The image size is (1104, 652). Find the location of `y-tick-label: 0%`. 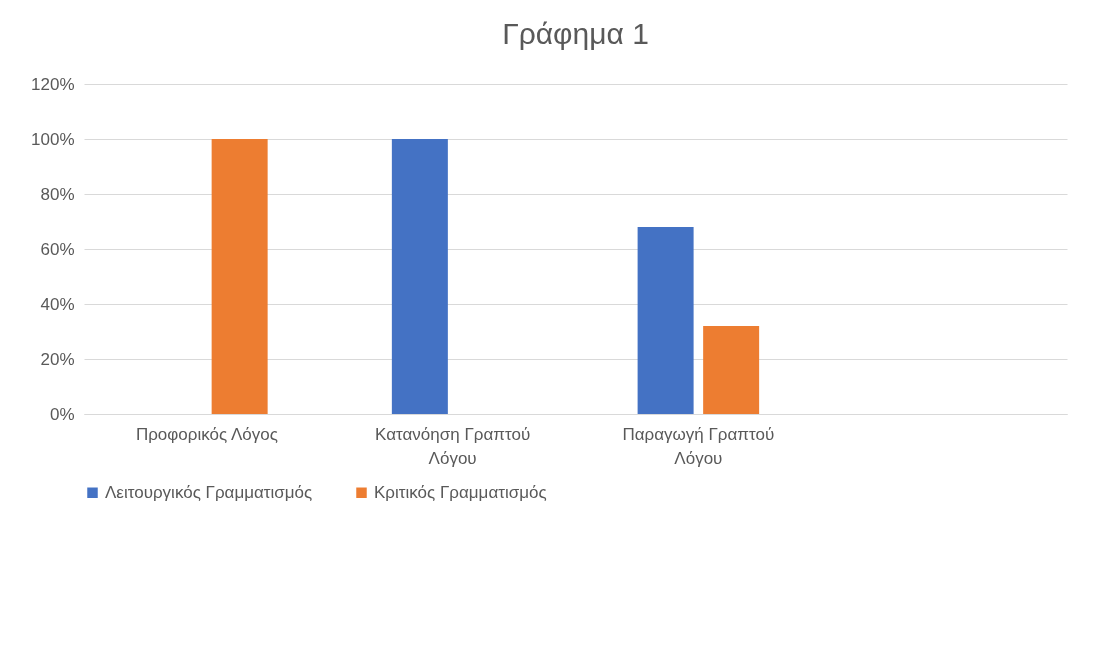

y-tick-label: 0% is located at coordinates (62, 414).